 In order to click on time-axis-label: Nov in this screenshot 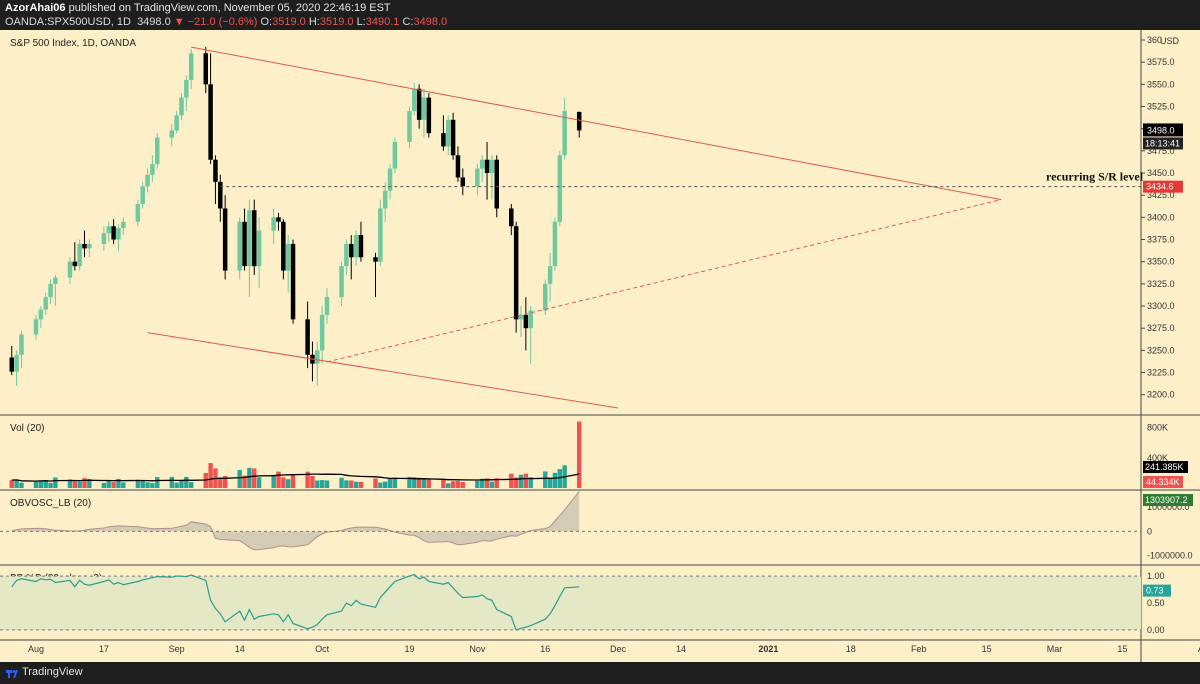, I will do `click(477, 649)`.